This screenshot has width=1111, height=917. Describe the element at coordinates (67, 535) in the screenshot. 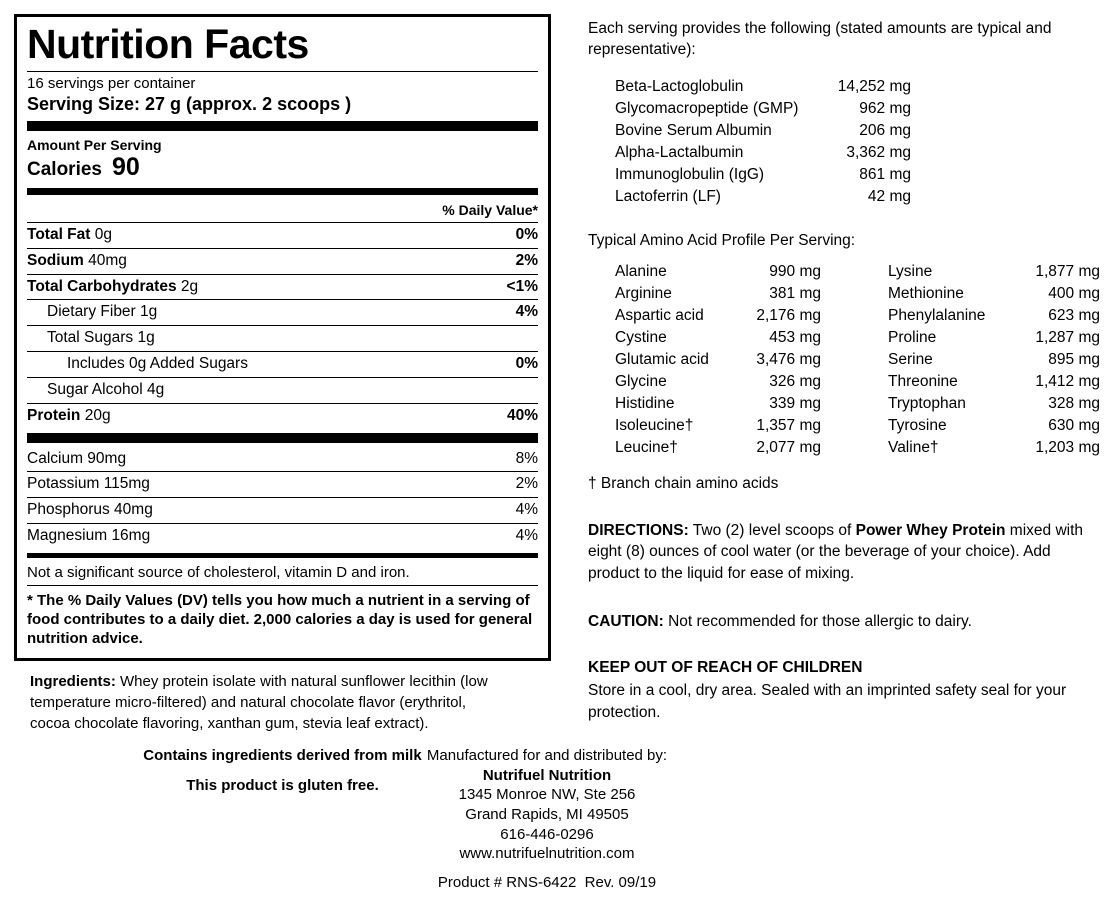

I see `nutrient-name: Magnesium` at that location.